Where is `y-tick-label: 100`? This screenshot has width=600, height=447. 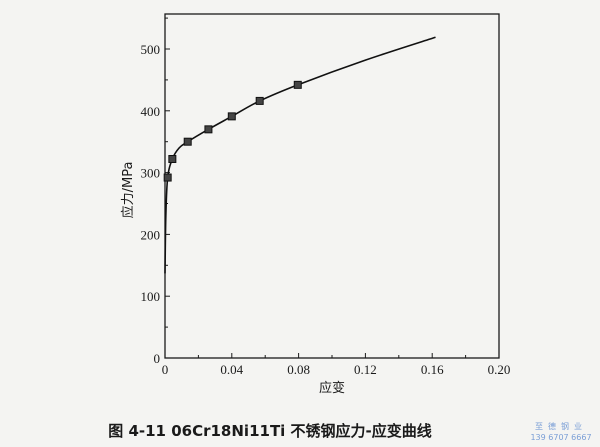 y-tick-label: 100 is located at coordinates (151, 296).